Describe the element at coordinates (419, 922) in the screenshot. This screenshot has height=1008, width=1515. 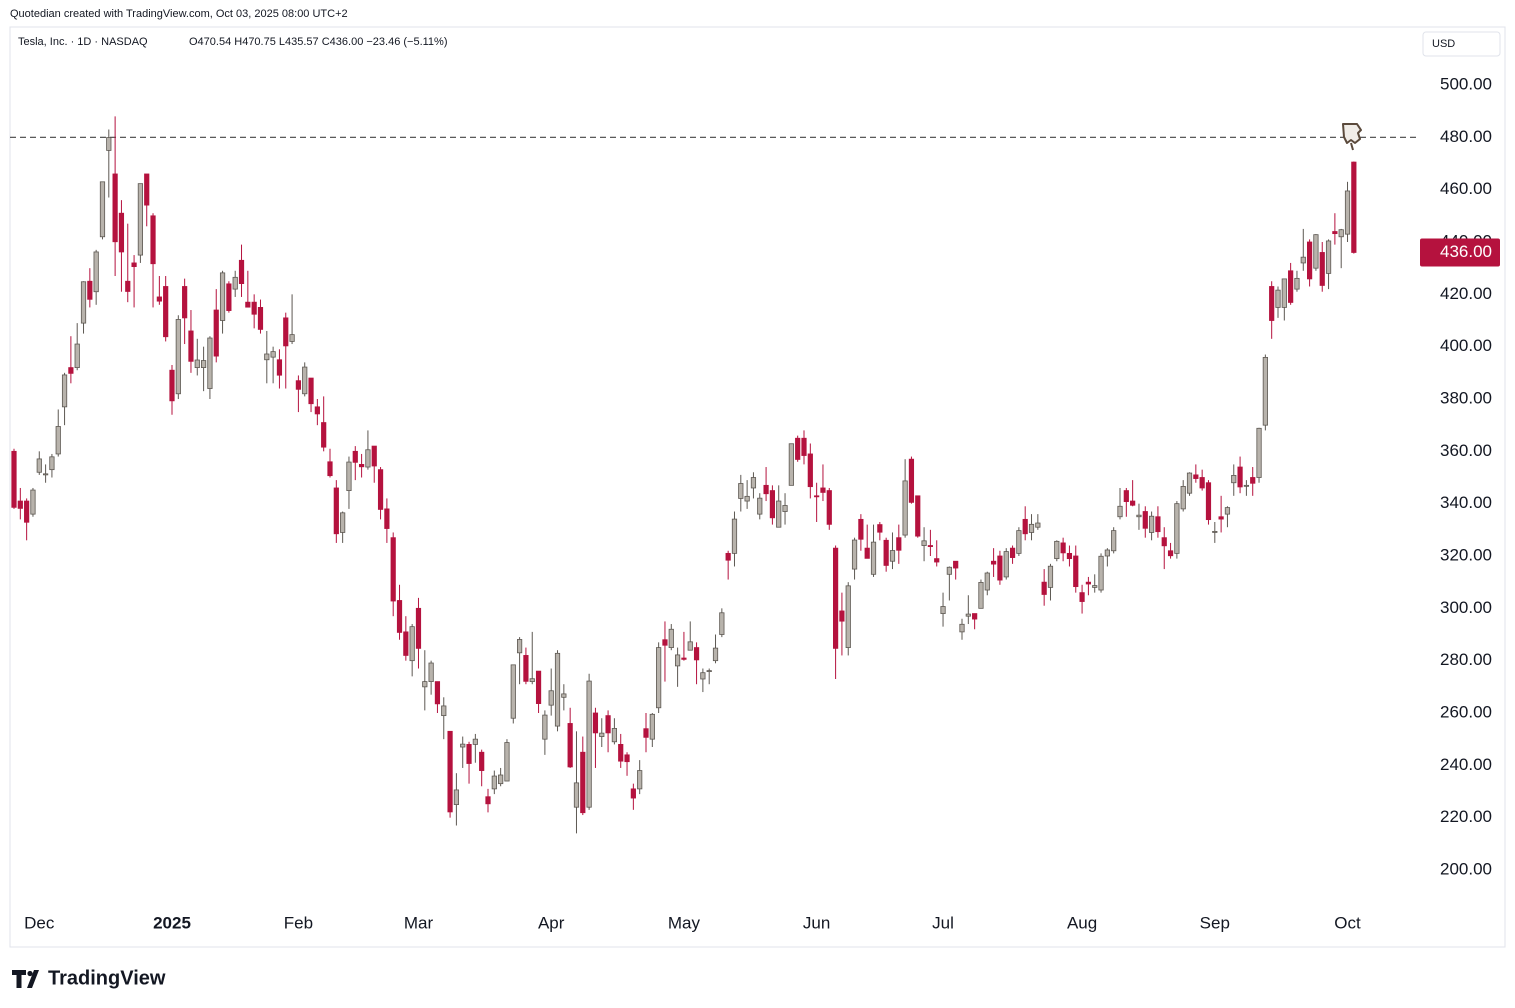
I see `x-tick-label: Mar` at that location.